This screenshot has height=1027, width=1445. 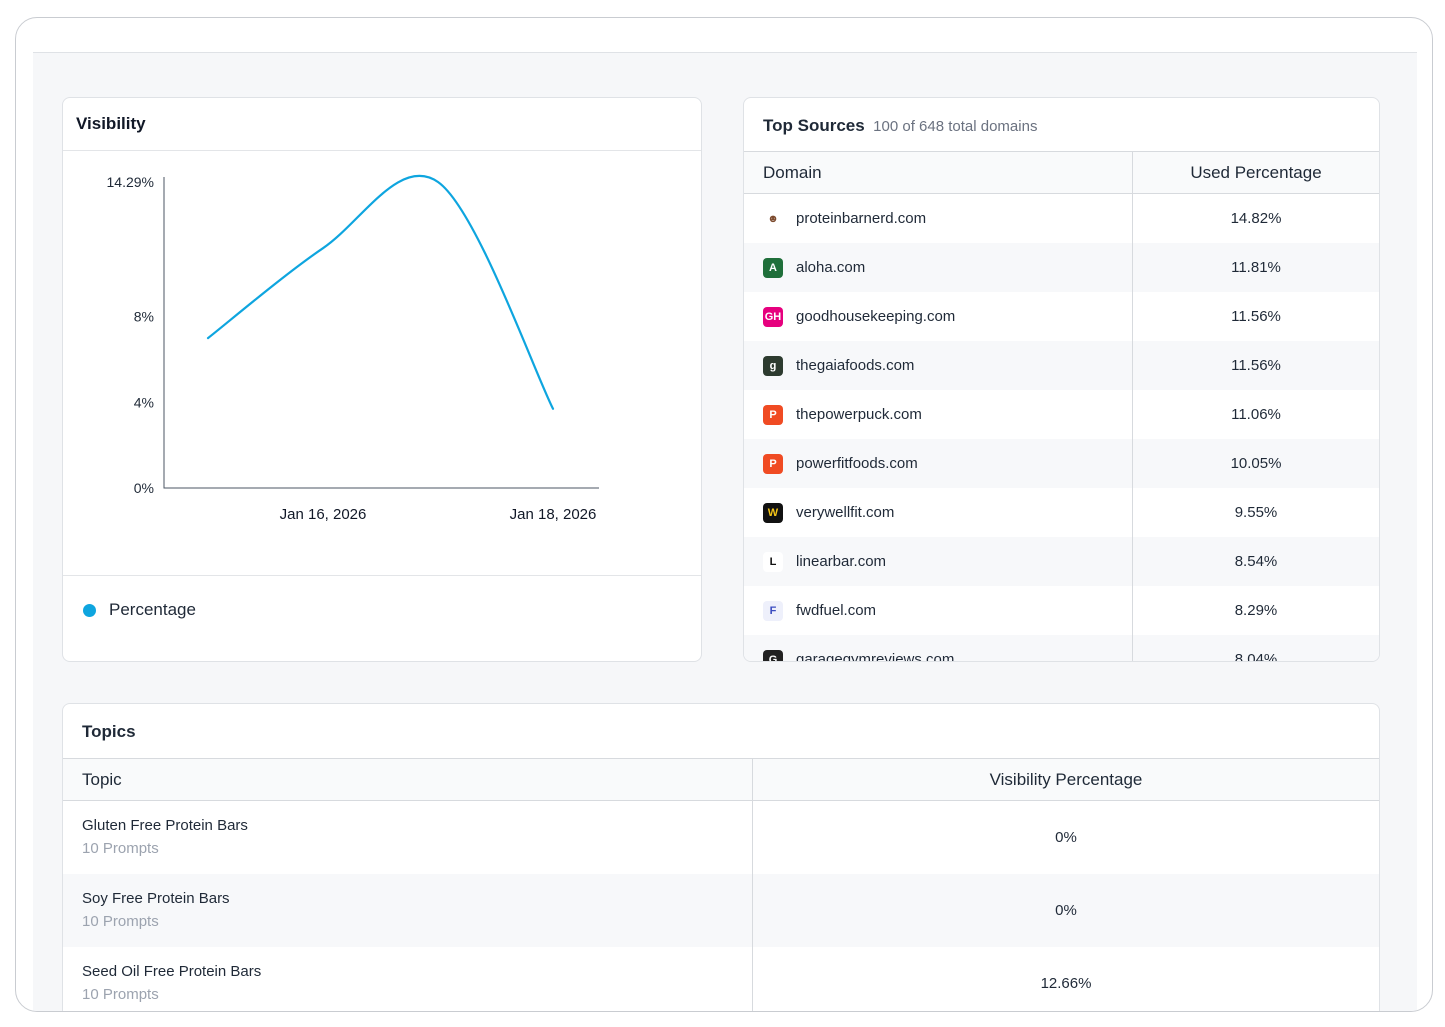 What do you see at coordinates (773, 512) in the screenshot?
I see `verywellfit-logo-icon: W` at bounding box center [773, 512].